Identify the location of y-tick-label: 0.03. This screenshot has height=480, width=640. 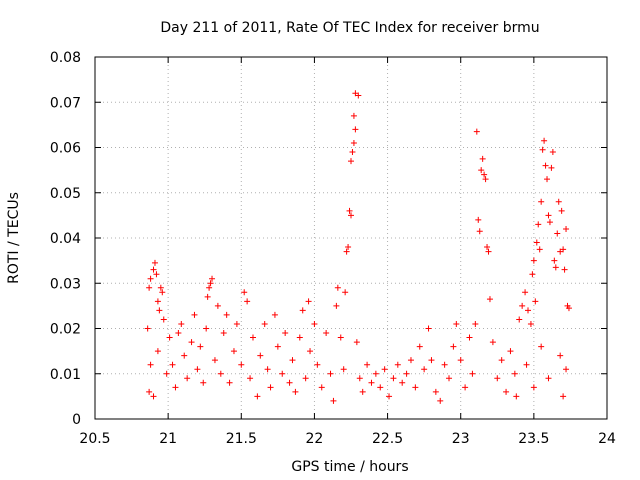
(65, 284).